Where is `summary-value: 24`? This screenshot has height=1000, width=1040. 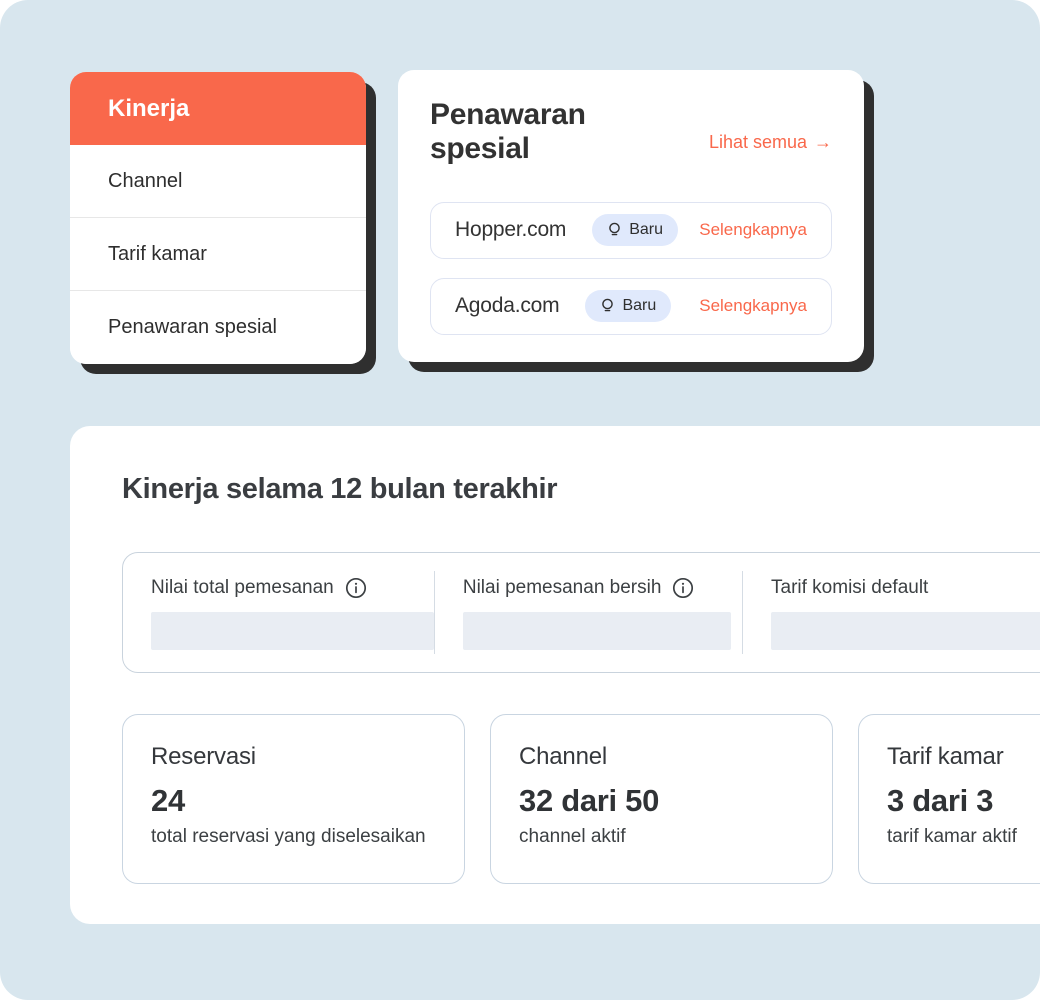
summary-value: 24 is located at coordinates (168, 800).